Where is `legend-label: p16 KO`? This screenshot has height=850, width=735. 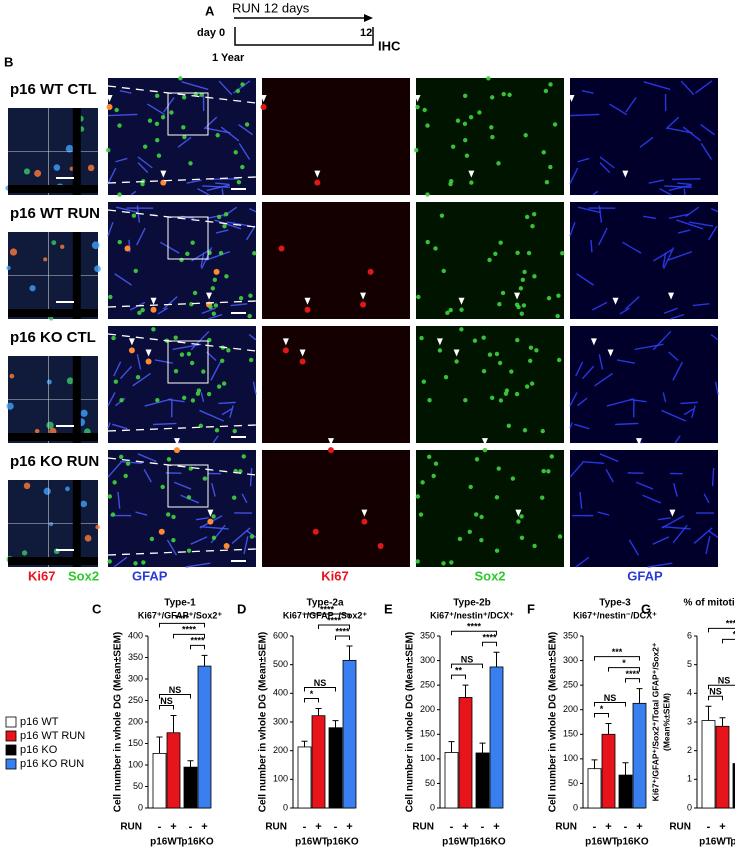 legend-label: p16 KO is located at coordinates (39, 750).